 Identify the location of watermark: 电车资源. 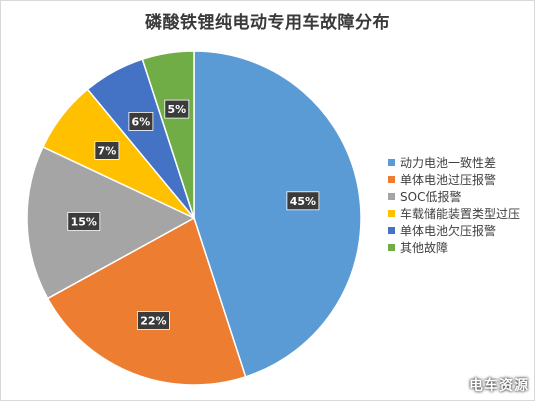
(499, 386).